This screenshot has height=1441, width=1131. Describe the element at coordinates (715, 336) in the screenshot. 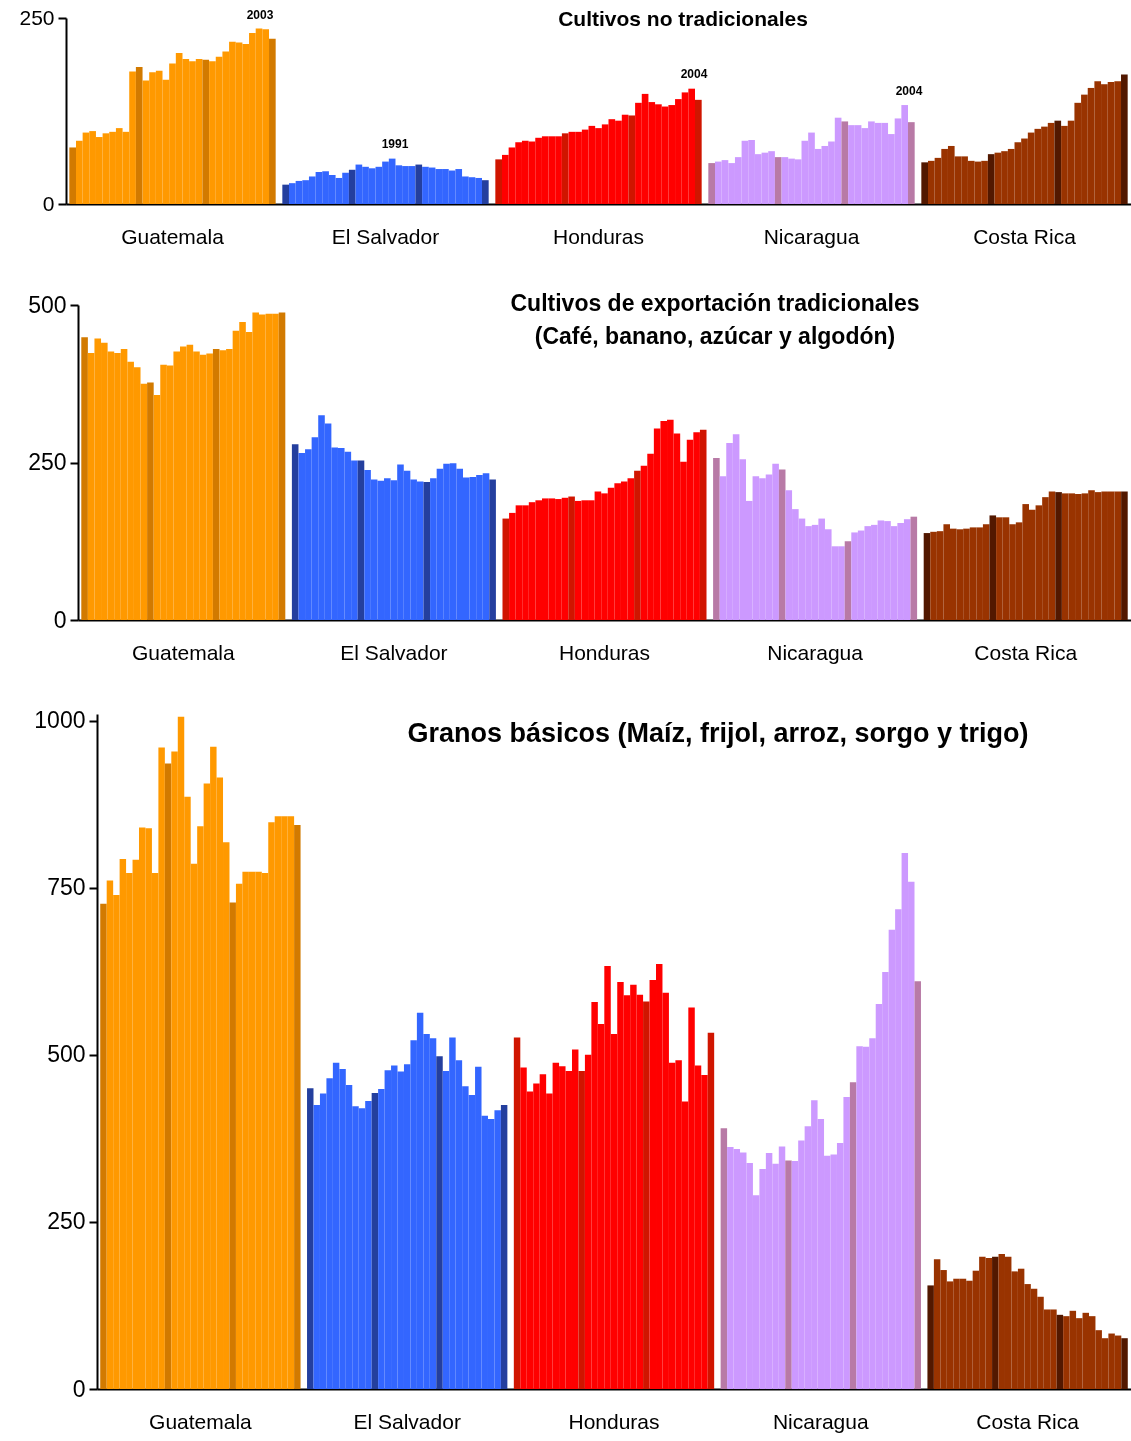

I see `text: (Café, banano, azúcar y algodón)` at that location.